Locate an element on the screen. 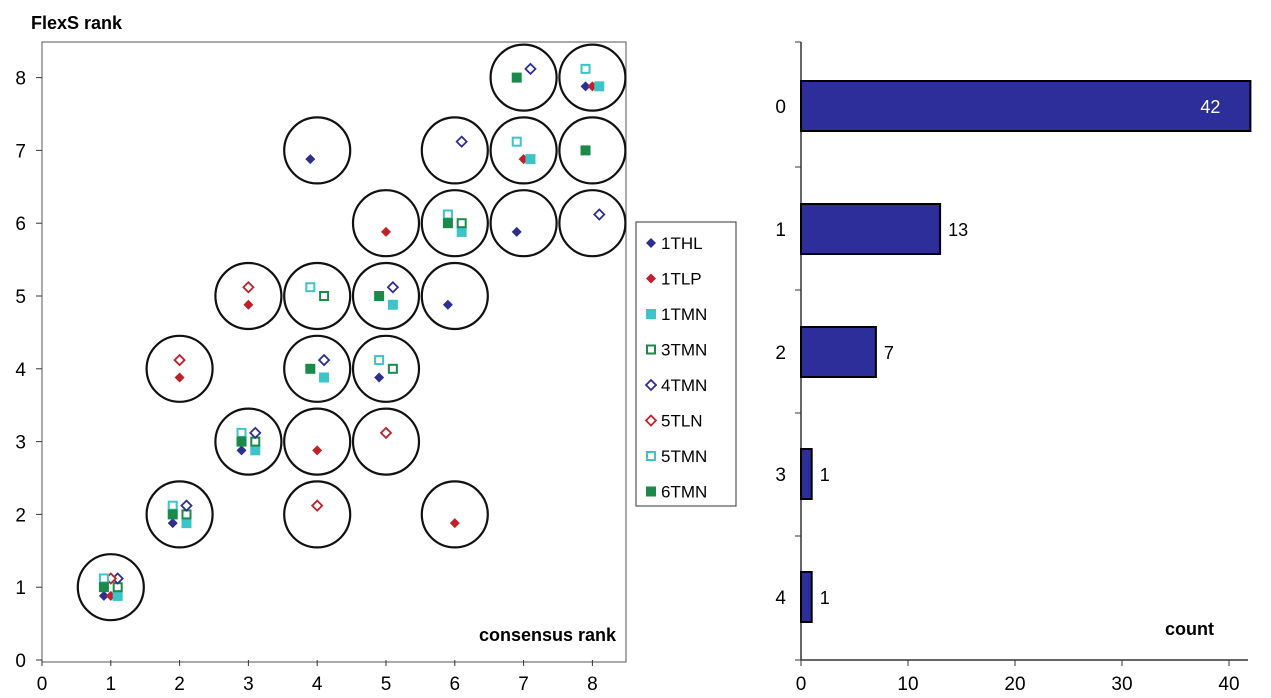 The image size is (1271, 698). legend-marker-5tln is located at coordinates (651, 420).